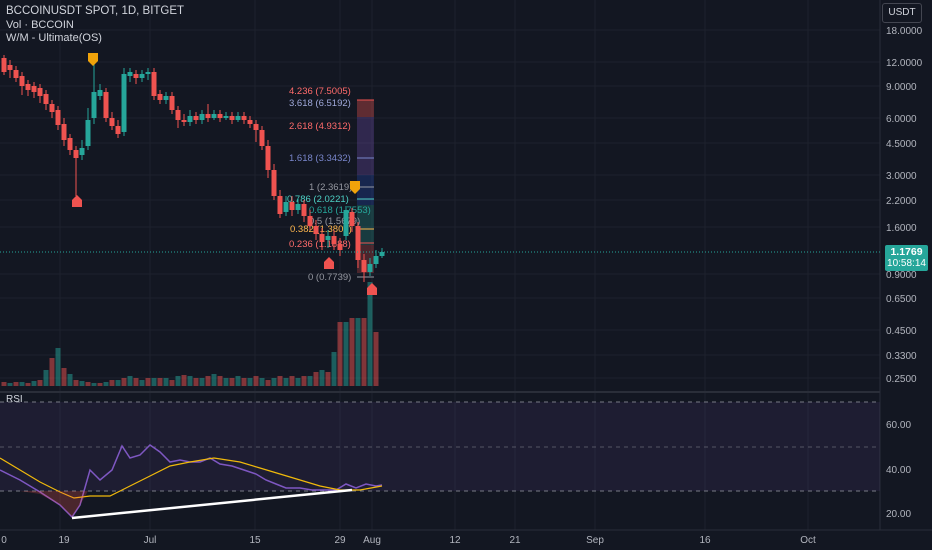 Image resolution: width=932 pixels, height=550 pixels. What do you see at coordinates (901, 356) in the screenshot?
I see `price-tick: 0.3300` at bounding box center [901, 356].